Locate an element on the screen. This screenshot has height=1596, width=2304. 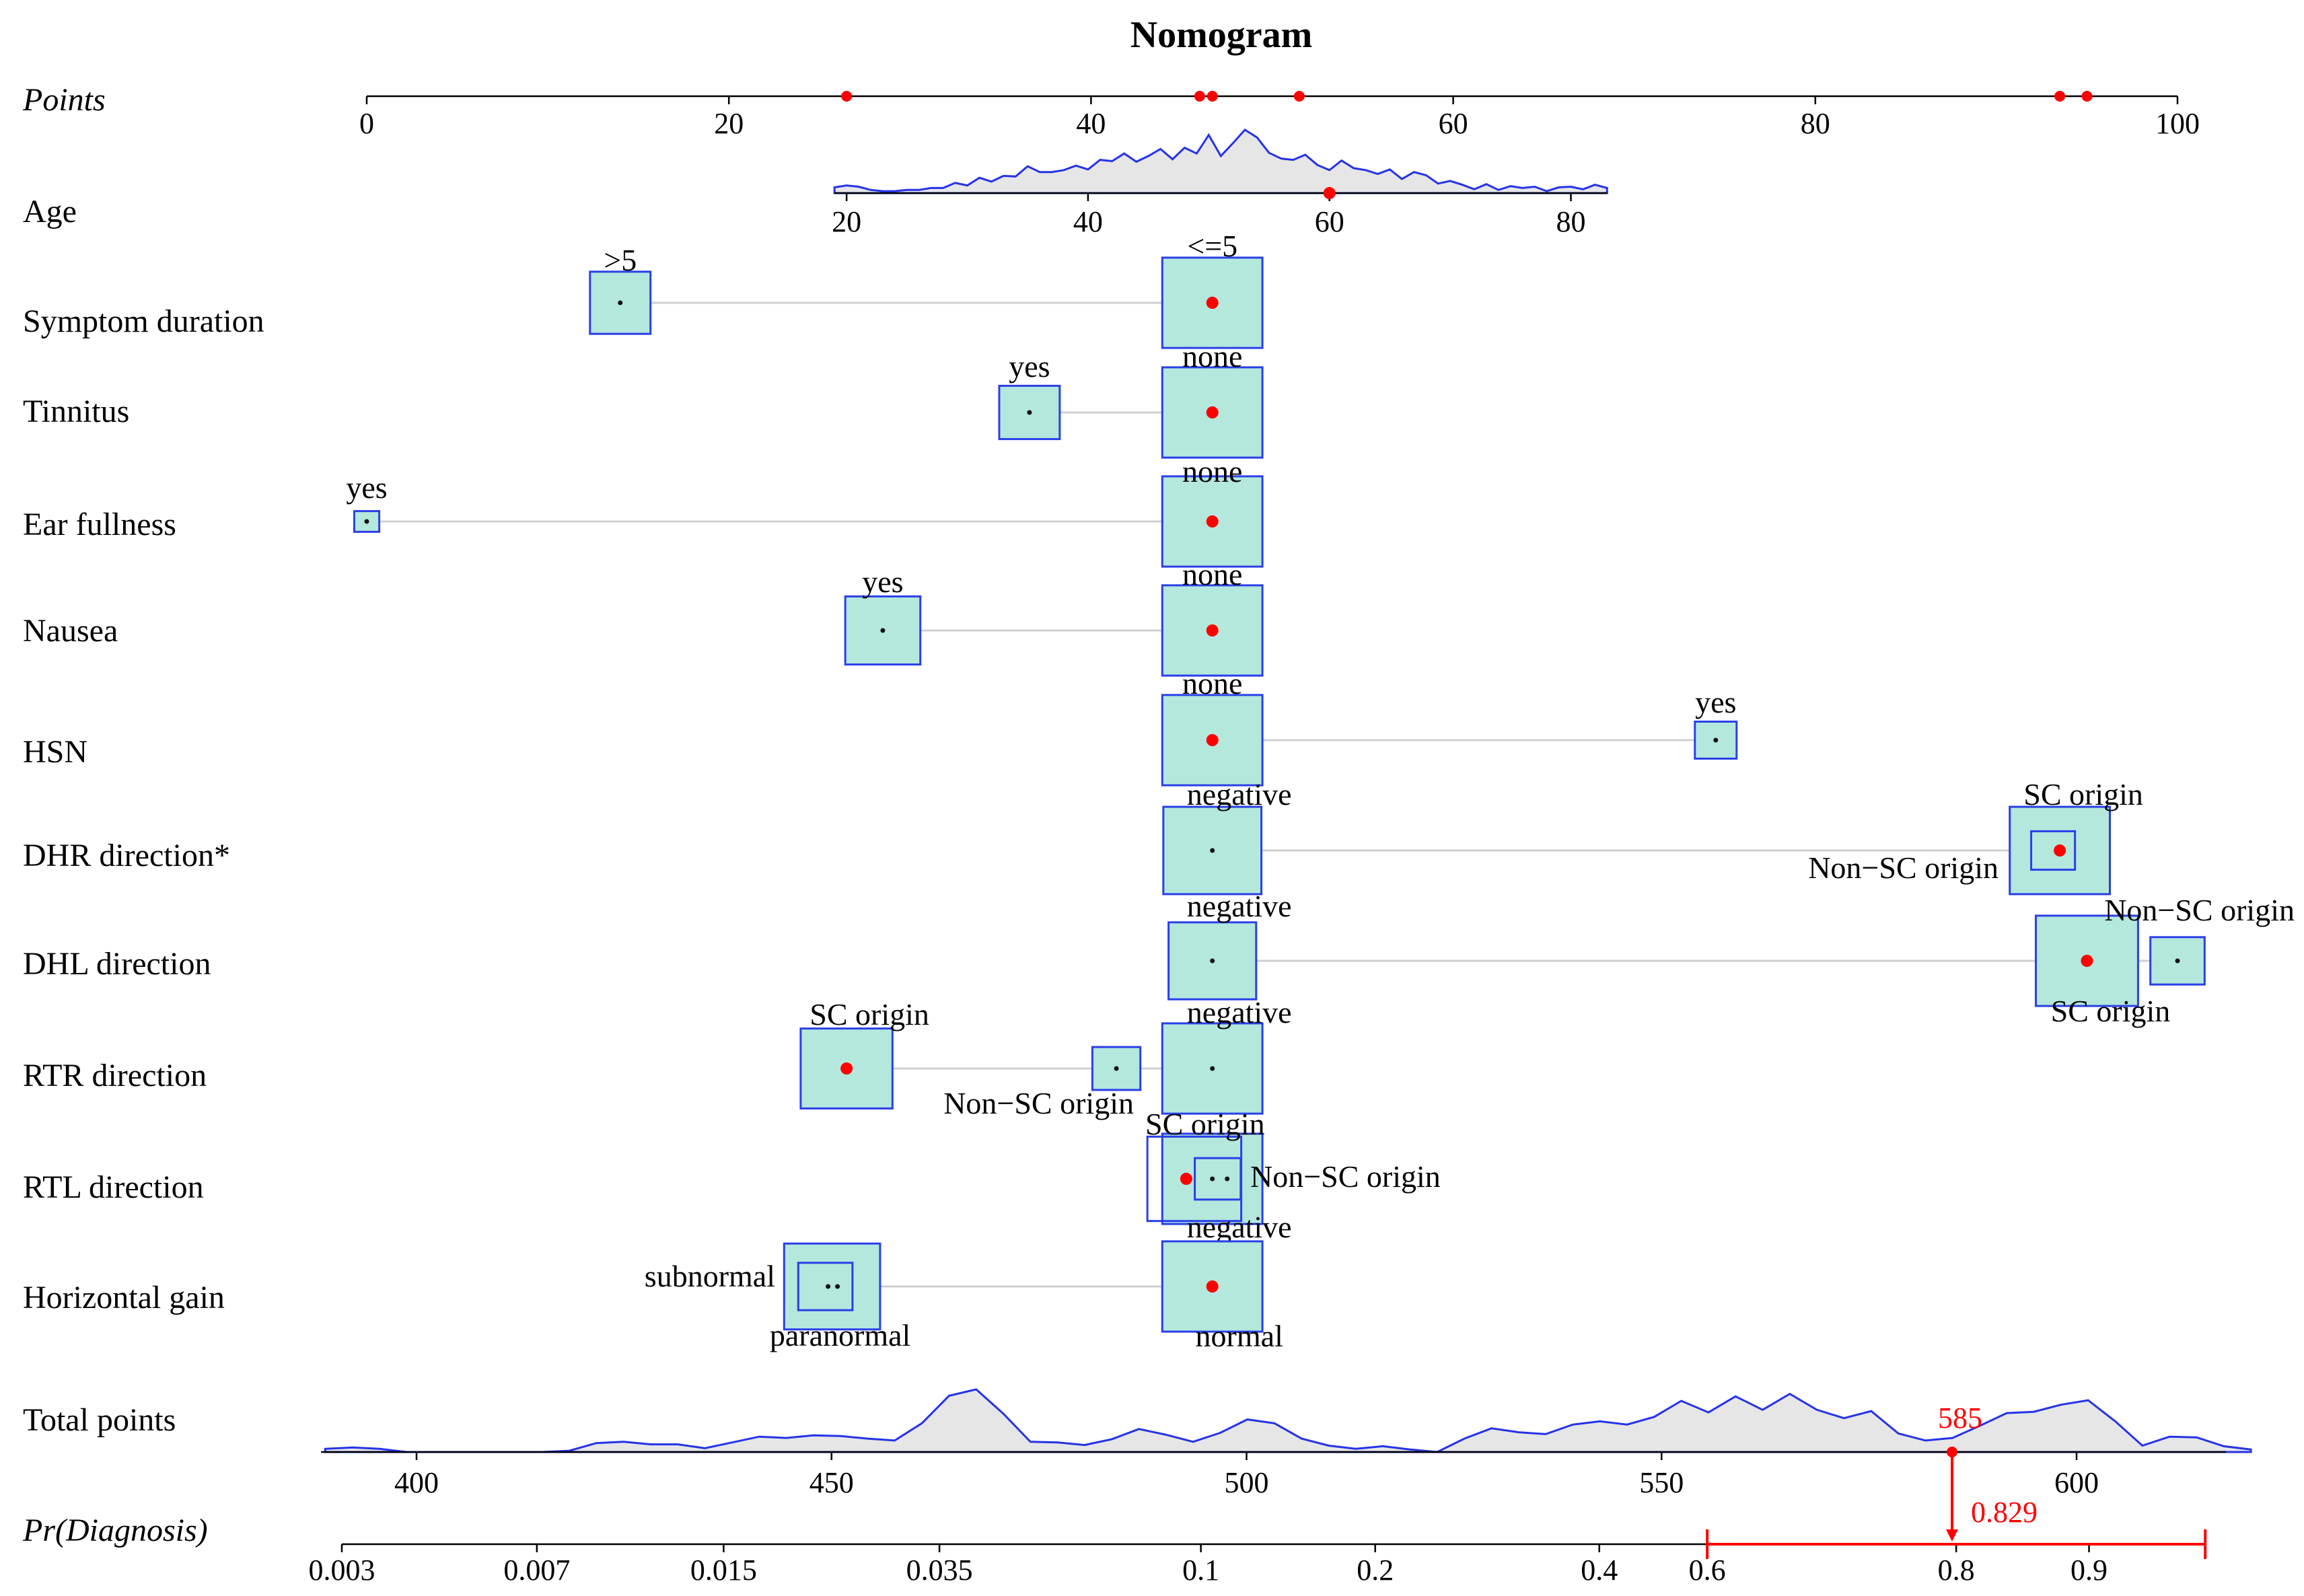
selected-marker-hsn is located at coordinates (1212, 740).